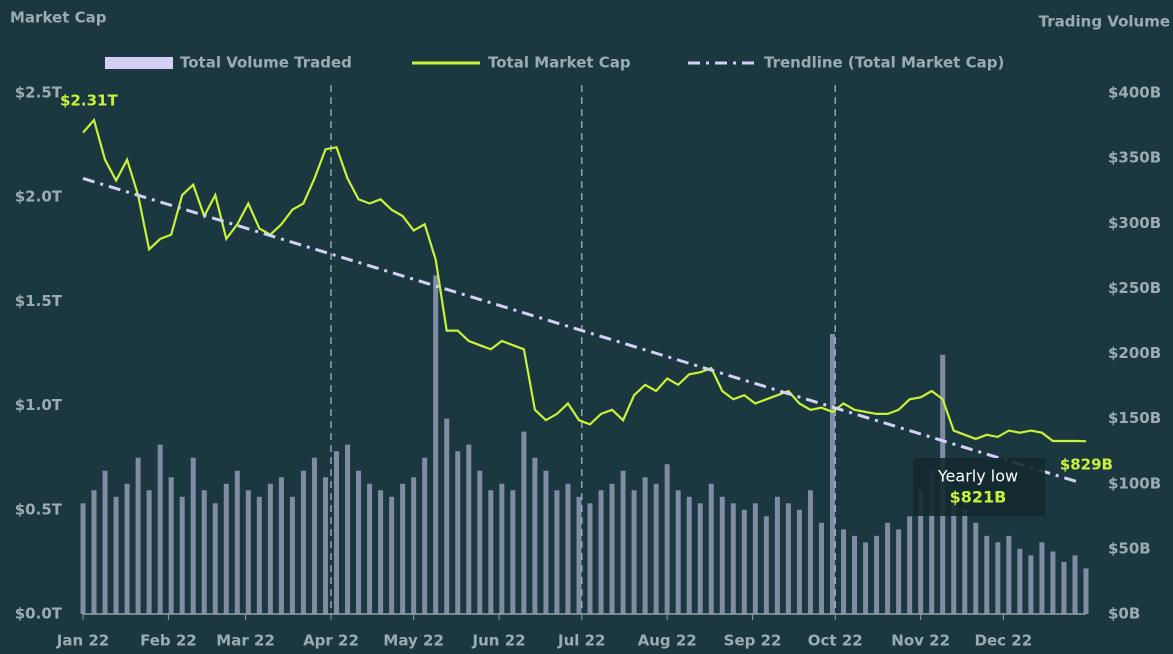 The width and height of the screenshot is (1173, 654). What do you see at coordinates (39, 614) in the screenshot?
I see `y-tick-label: $0.0T` at bounding box center [39, 614].